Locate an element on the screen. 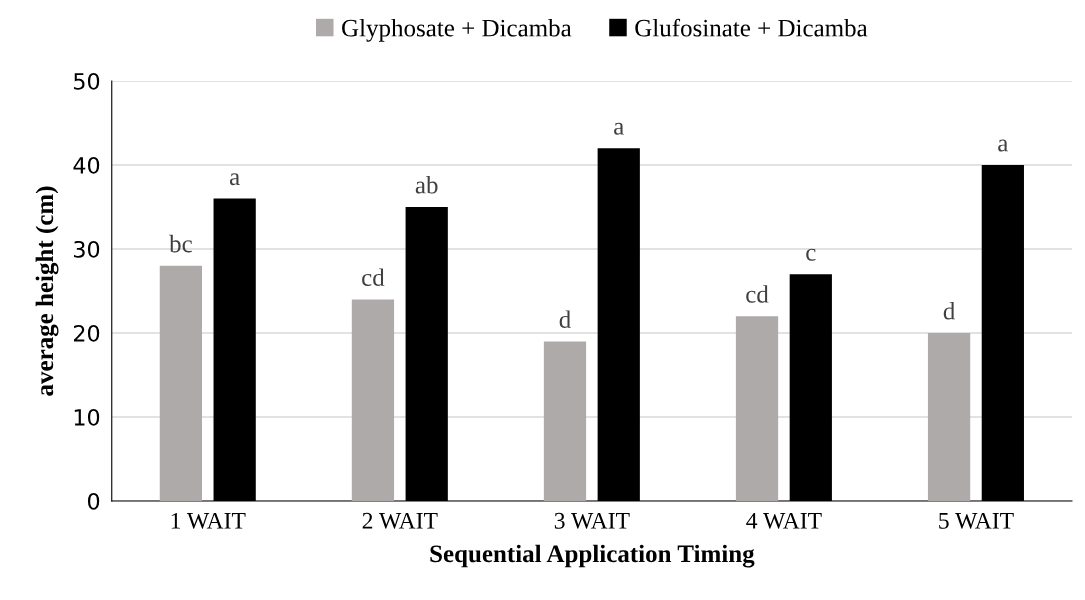 Image resolution: width=1085 pixels, height=600 pixels. x-tick-label: 5 WAIT is located at coordinates (976, 520).